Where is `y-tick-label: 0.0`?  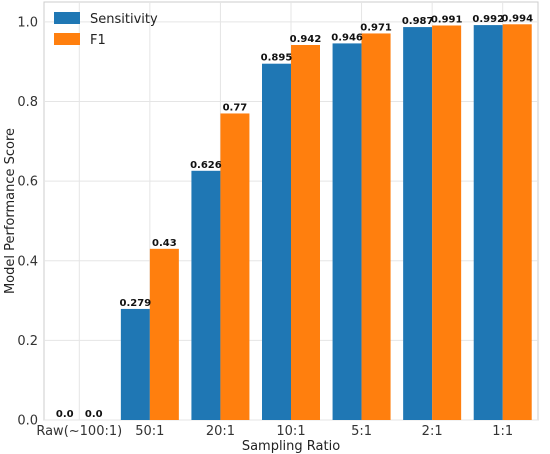 y-tick-label: 0.0 is located at coordinates (27, 421).